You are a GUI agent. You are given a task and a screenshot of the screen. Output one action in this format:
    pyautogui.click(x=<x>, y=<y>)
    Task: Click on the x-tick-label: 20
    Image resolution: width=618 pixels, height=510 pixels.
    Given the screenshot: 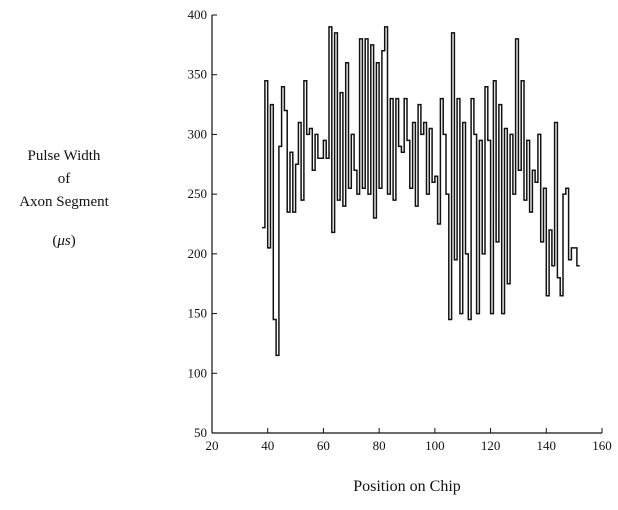 What is the action you would take?
    pyautogui.click(x=212, y=445)
    